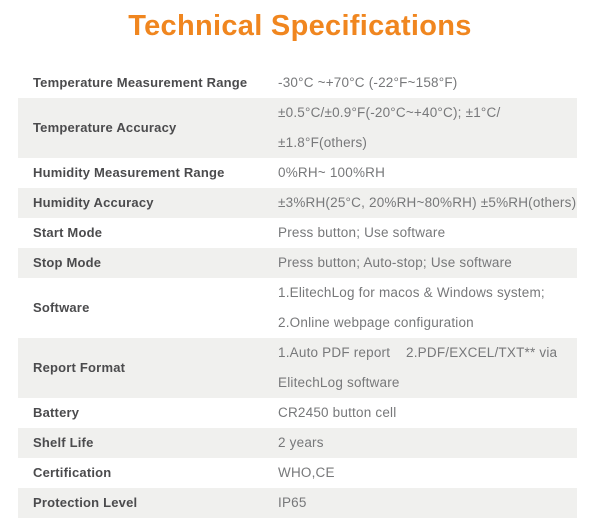  I want to click on spec-value-line: 2 years, so click(301, 442).